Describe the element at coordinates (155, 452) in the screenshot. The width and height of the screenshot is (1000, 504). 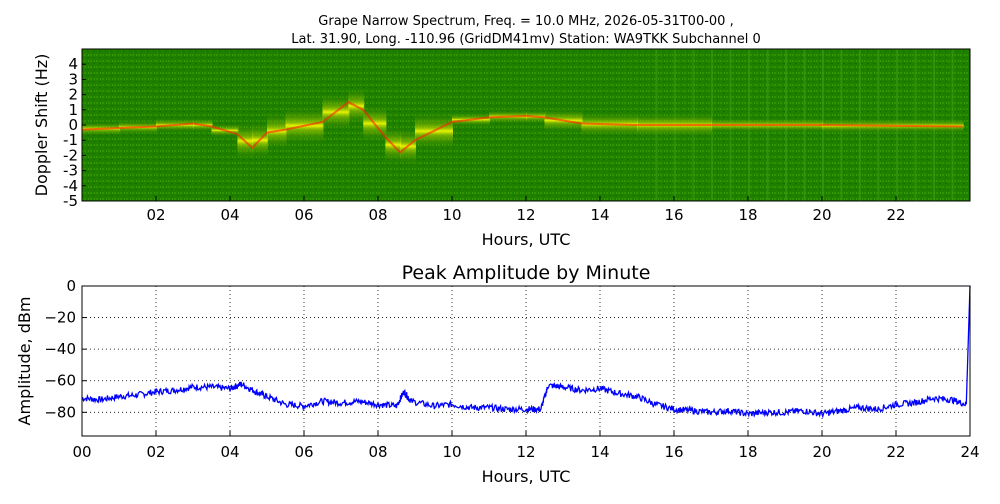
I see `amplitude-x-tick-label: 02` at that location.